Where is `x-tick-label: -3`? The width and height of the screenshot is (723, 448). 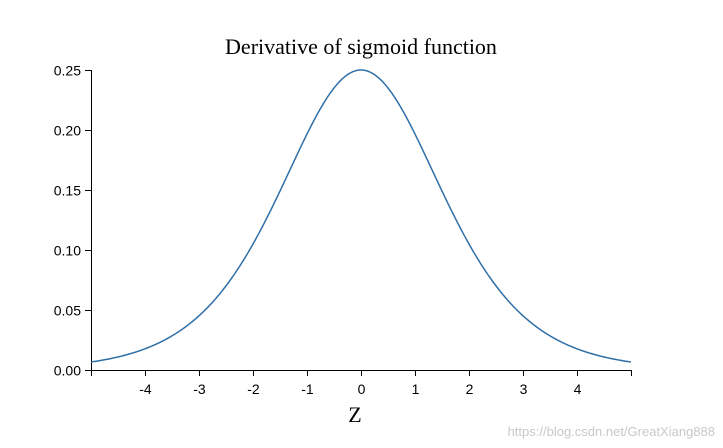
x-tick-label: -3 is located at coordinates (199, 389).